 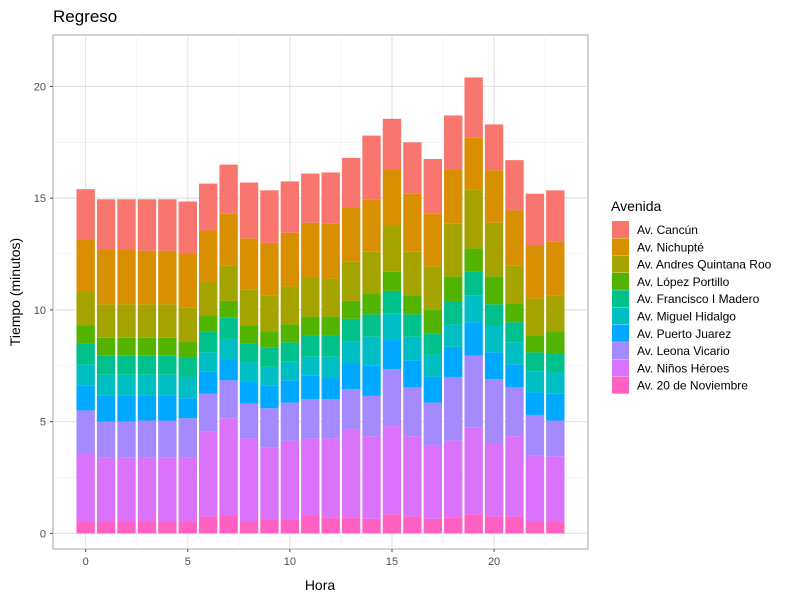 I want to click on legend-title: Avenida, so click(x=636, y=206).